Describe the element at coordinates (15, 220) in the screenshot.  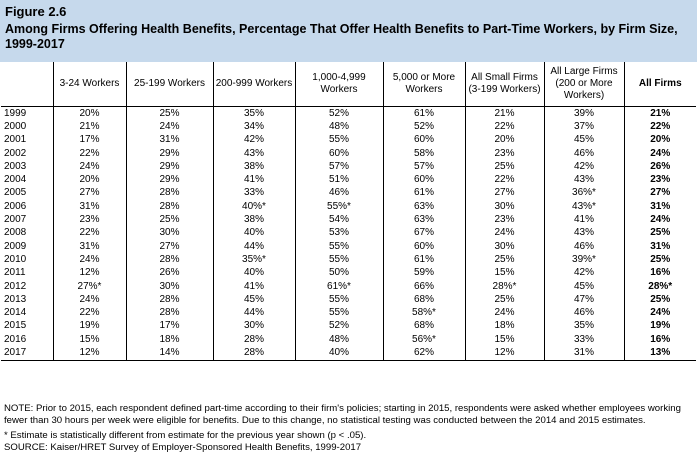
I see `year-cell: 2007` at that location.